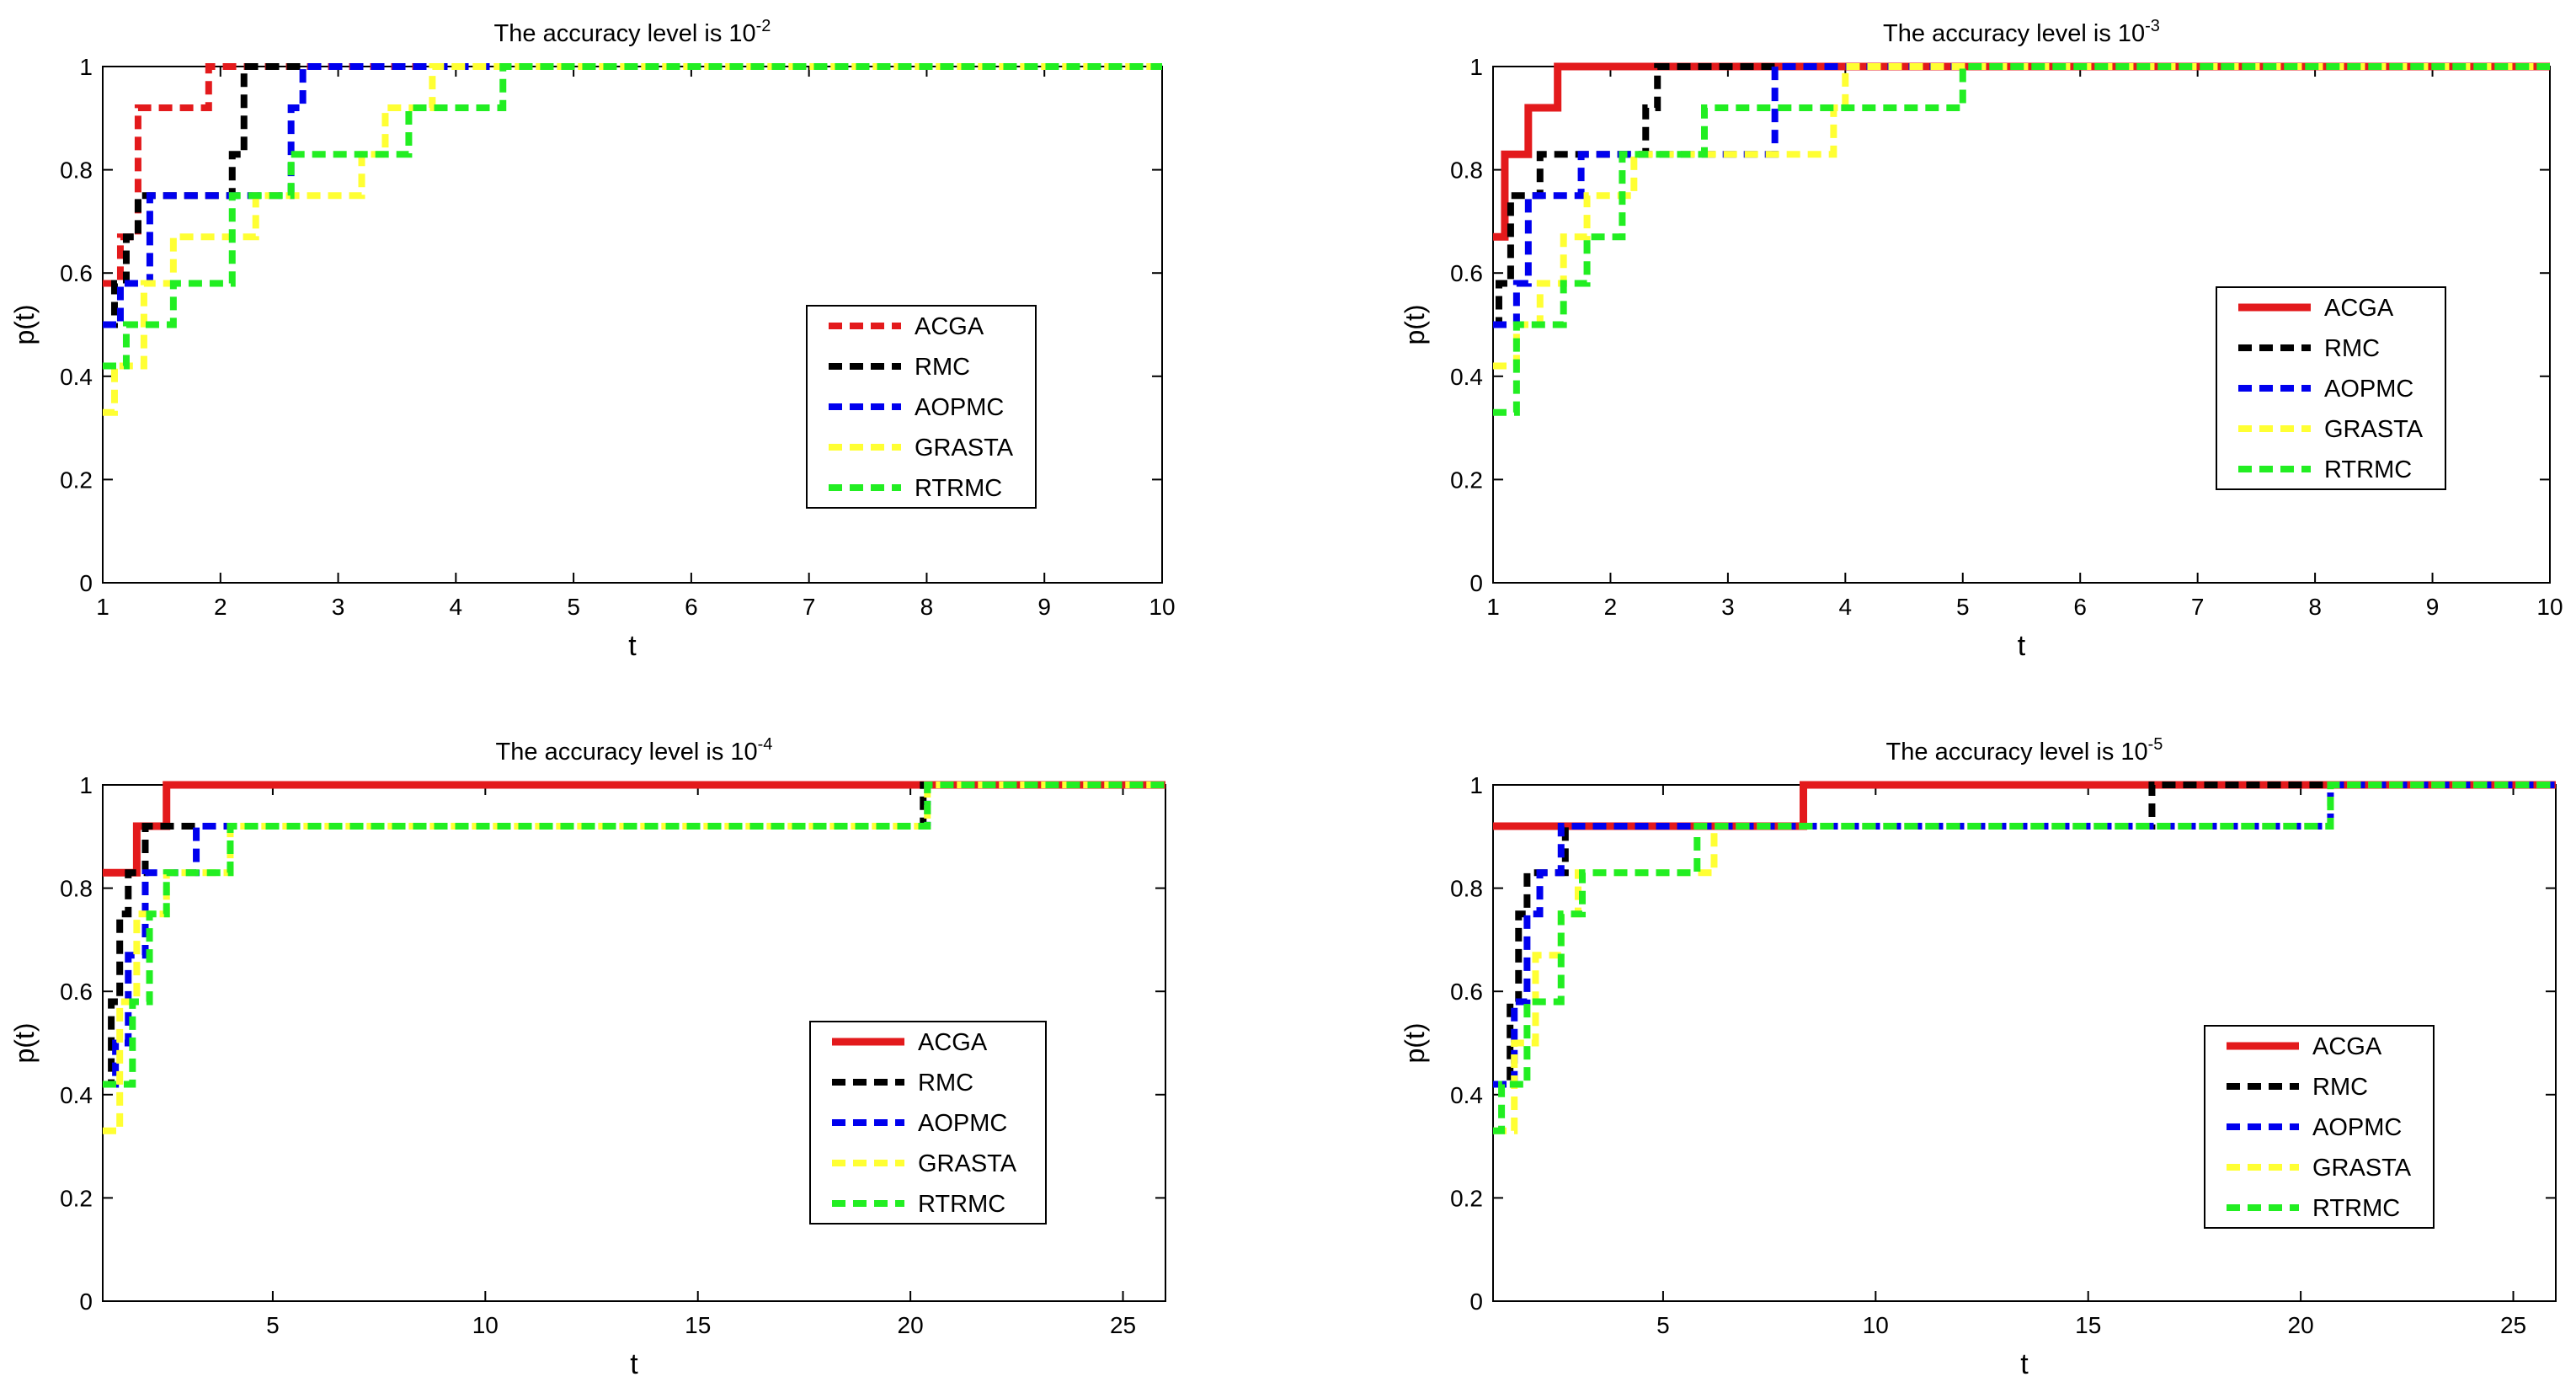 The width and height of the screenshot is (2576, 1398). What do you see at coordinates (1611, 607) in the screenshot?
I see `x-tick-label: 2` at bounding box center [1611, 607].